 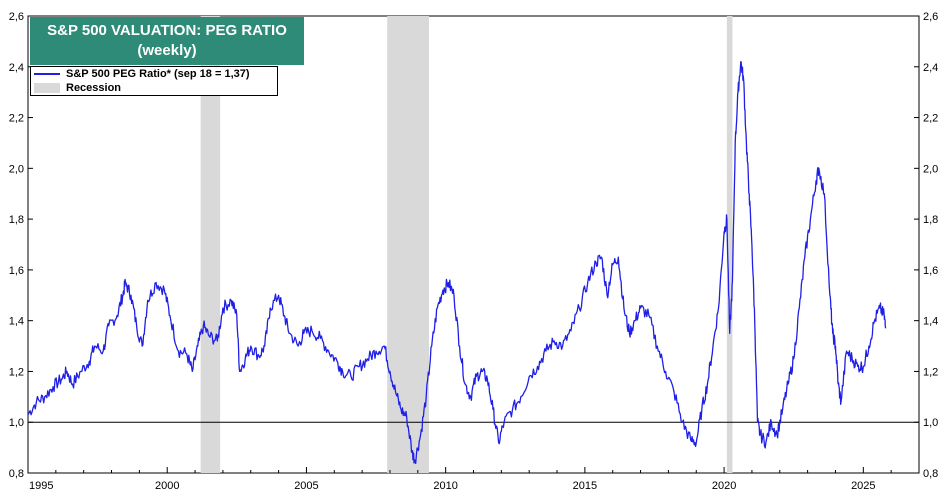 What do you see at coordinates (930, 372) in the screenshot?
I see `y-tick-label-right-2: 1,2` at bounding box center [930, 372].